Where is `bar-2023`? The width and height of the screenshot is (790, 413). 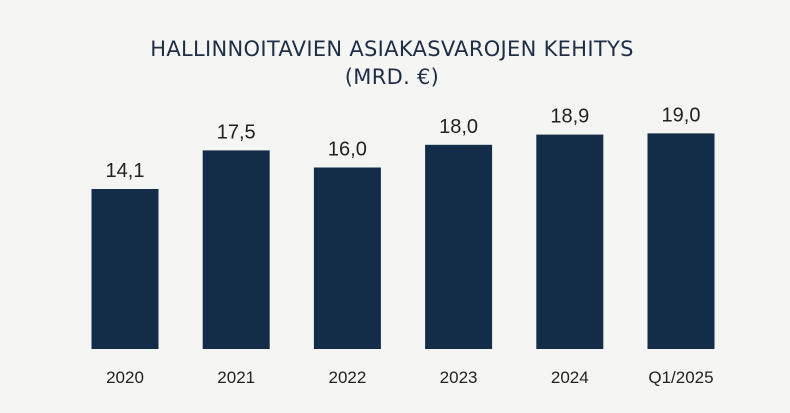 bar-2023 is located at coordinates (459, 246).